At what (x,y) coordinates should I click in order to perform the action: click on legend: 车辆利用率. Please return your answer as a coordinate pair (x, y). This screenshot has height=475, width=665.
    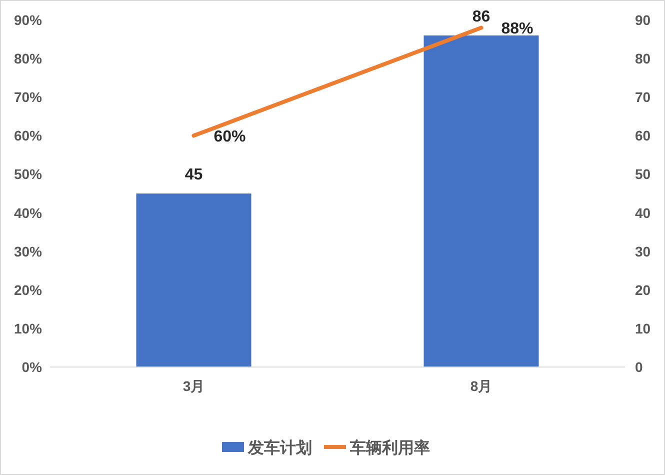
    Looking at the image, I should click on (390, 448).